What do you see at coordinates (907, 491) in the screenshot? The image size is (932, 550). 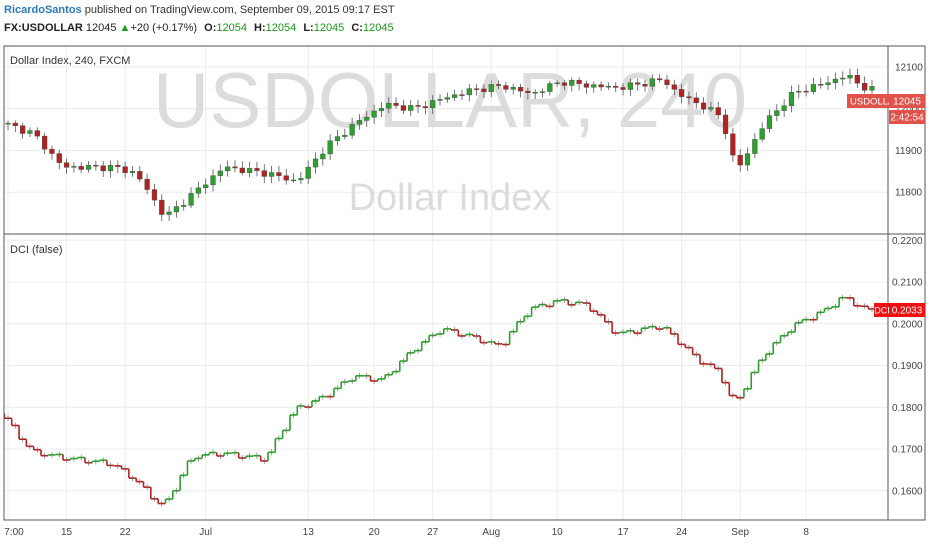 I see `dci-y-tick: 0.1600` at bounding box center [907, 491].